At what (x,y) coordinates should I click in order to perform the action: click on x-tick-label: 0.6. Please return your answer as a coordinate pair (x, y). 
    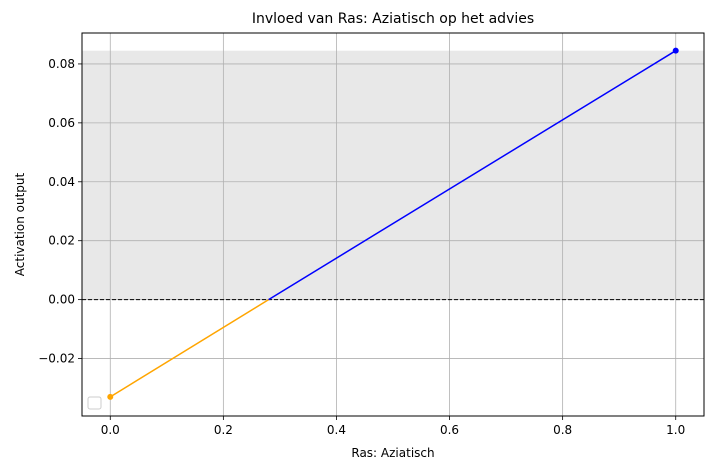
    Looking at the image, I should click on (449, 430).